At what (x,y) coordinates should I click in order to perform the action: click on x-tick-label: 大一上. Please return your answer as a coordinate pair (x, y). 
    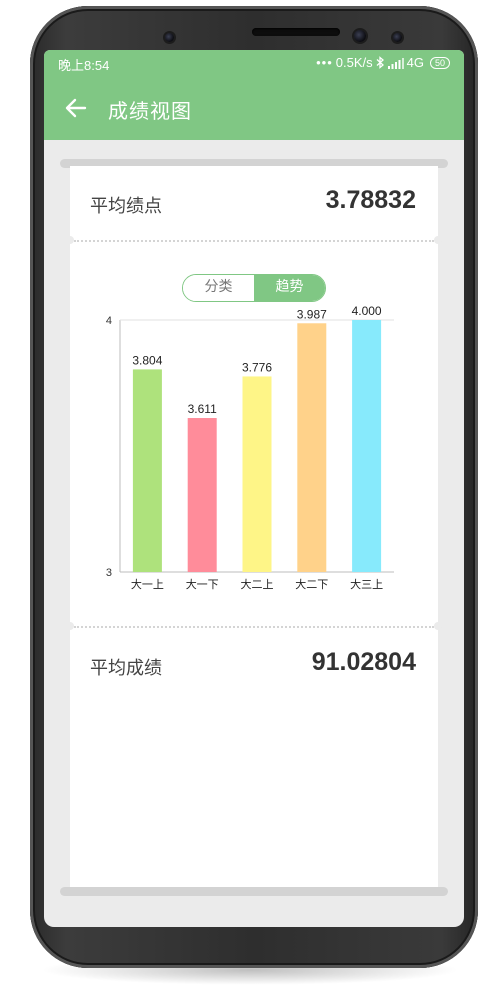
    Looking at the image, I should click on (147, 584).